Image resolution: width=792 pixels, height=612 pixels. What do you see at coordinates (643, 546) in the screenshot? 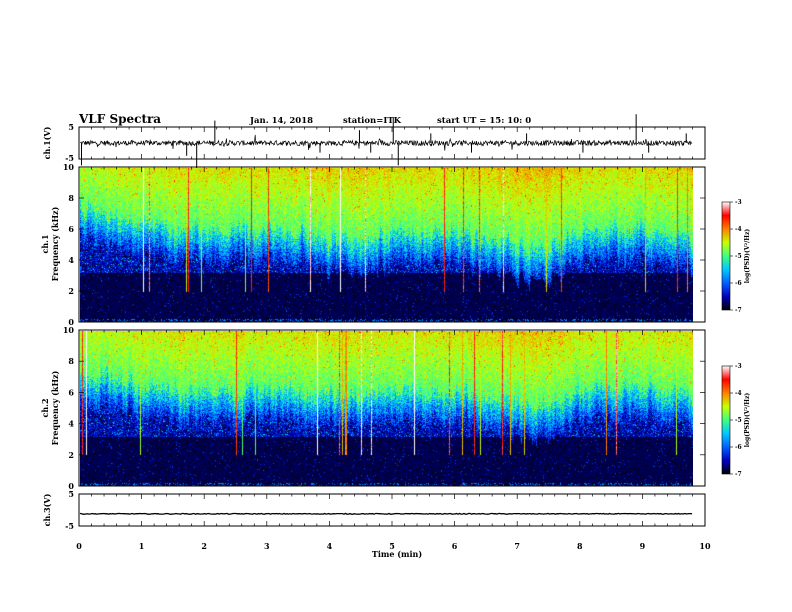
I see `x-ticklabel: 9` at bounding box center [643, 546].